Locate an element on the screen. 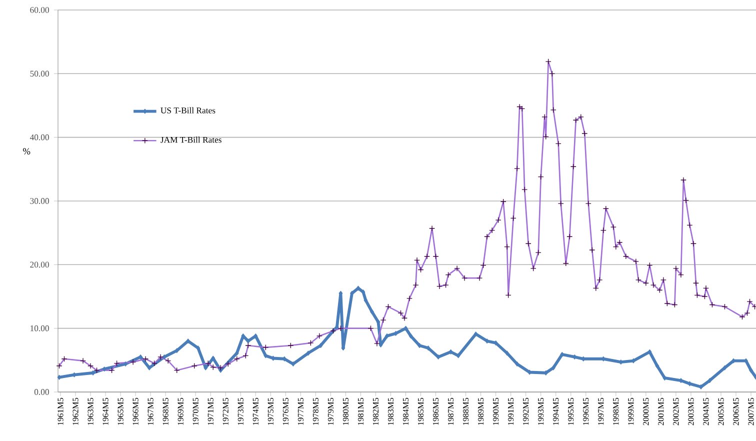 The height and width of the screenshot is (441, 756). x-tick-label: 1964M5 is located at coordinates (105, 411).